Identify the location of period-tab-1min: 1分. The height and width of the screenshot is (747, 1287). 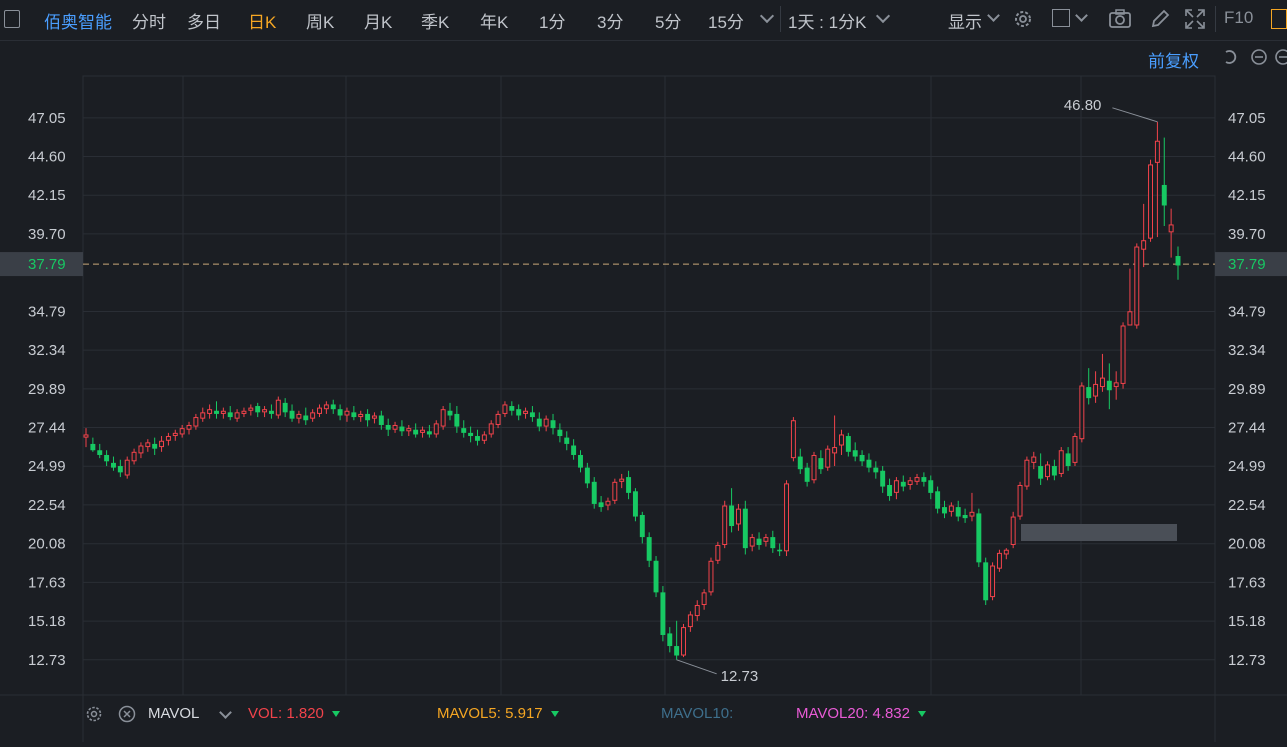
(552, 22).